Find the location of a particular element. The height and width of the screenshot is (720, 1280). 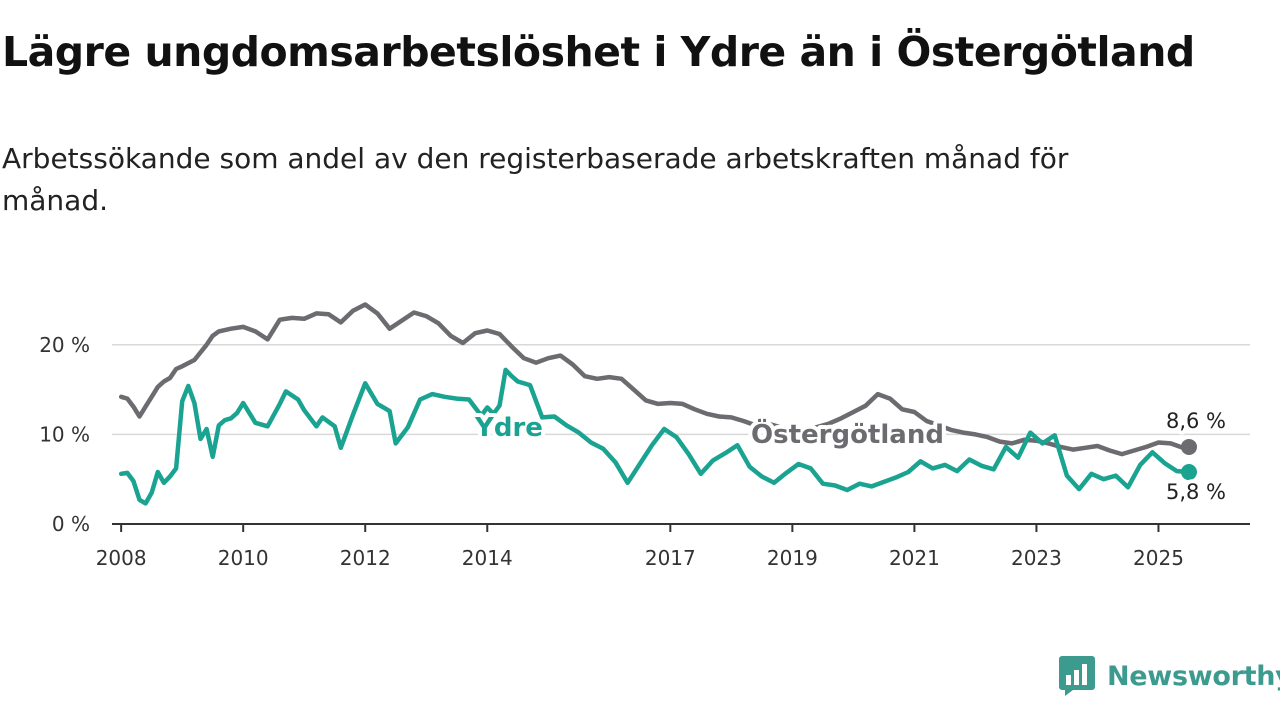

x-tick-label: 2012 is located at coordinates (365, 558).